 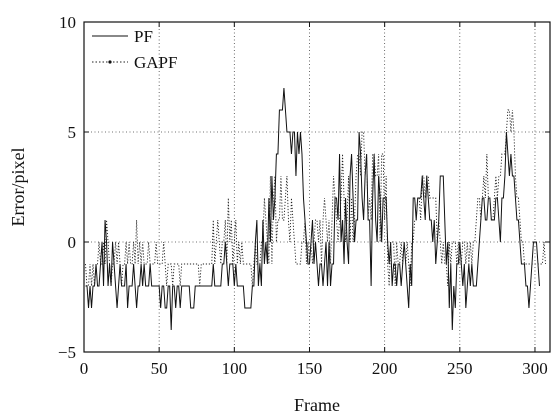 I want to click on x-tick-label: 100, so click(x=235, y=368).